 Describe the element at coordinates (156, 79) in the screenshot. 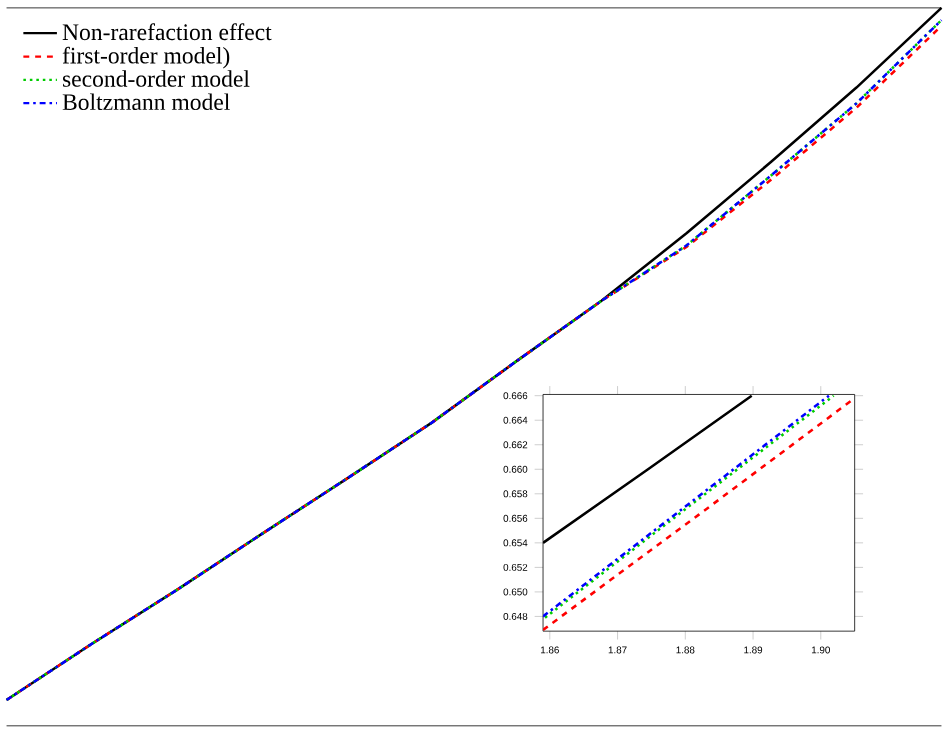

I see `legend-label: second-order model` at that location.